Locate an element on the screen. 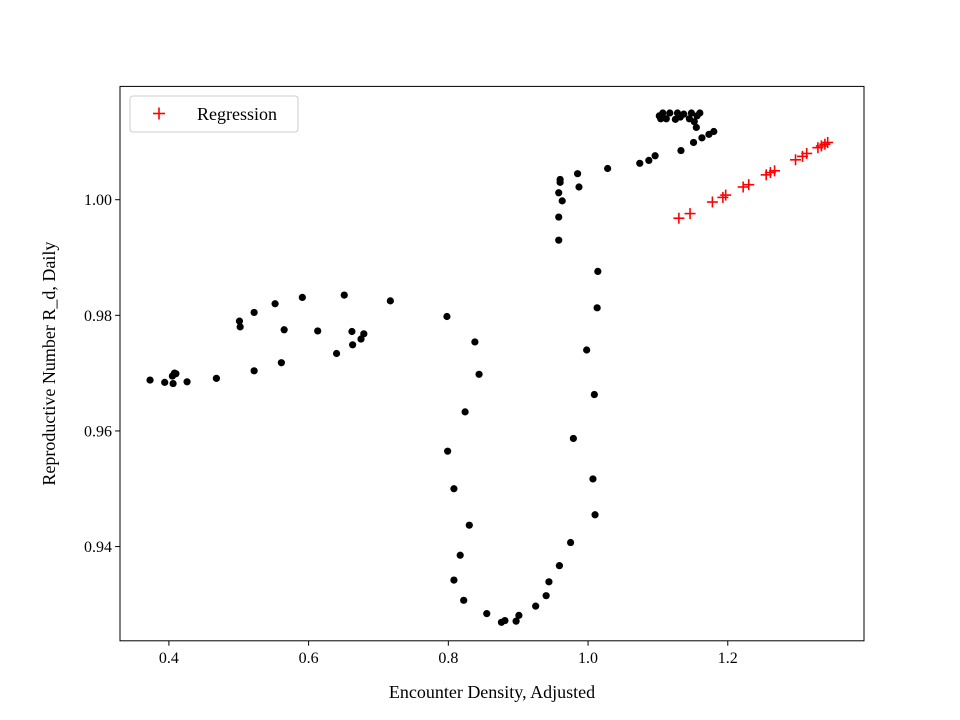 This screenshot has width=960, height=720. y-axis-label: Reproductive Number R_d, Daily is located at coordinates (49, 364).